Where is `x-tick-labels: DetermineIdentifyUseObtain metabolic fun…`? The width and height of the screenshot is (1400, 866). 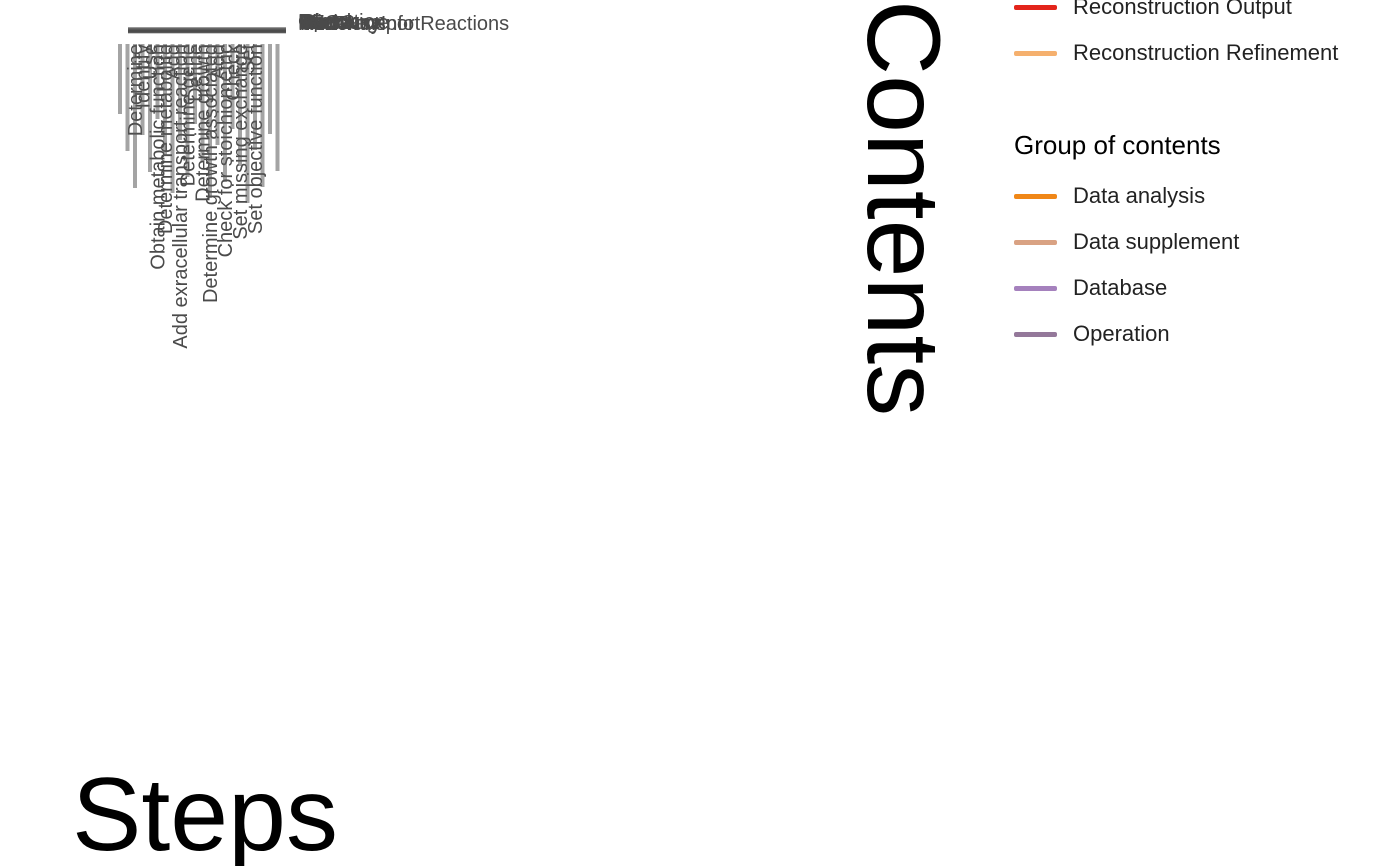 x-tick-labels: DetermineIdentifyUseObtain metabolic fun… is located at coordinates (199, 196).